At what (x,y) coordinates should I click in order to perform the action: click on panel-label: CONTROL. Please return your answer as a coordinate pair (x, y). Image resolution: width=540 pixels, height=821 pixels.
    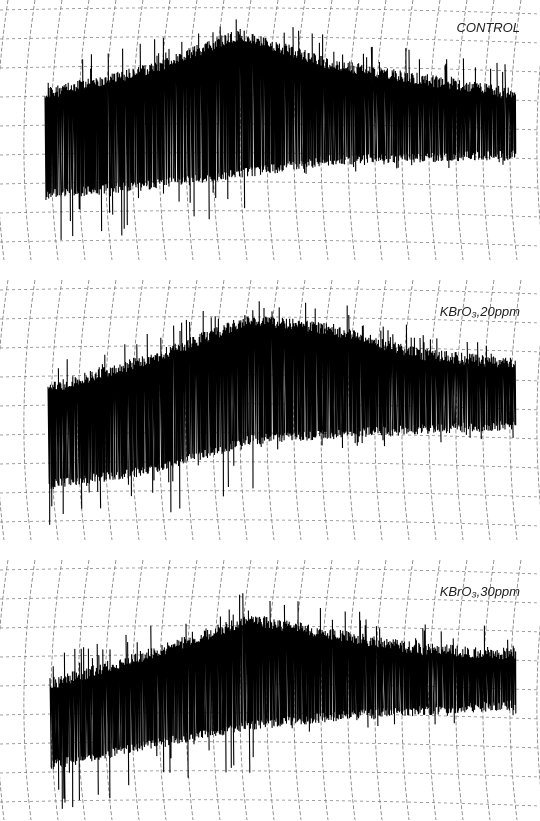
    Looking at the image, I should click on (488, 27).